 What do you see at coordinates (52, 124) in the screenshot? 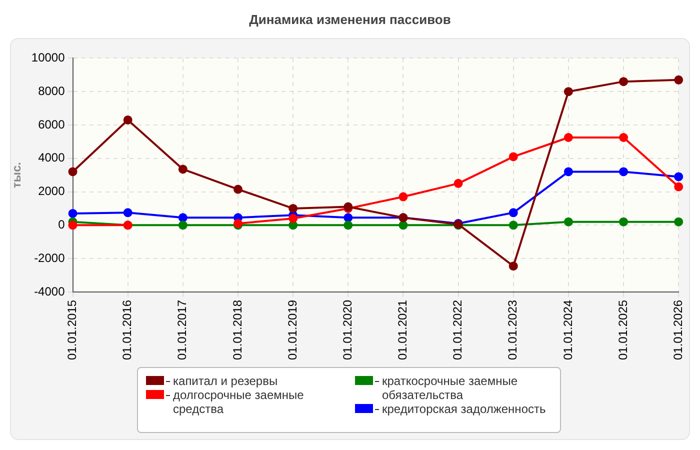
I see `y-tick-label: 6000` at bounding box center [52, 124].